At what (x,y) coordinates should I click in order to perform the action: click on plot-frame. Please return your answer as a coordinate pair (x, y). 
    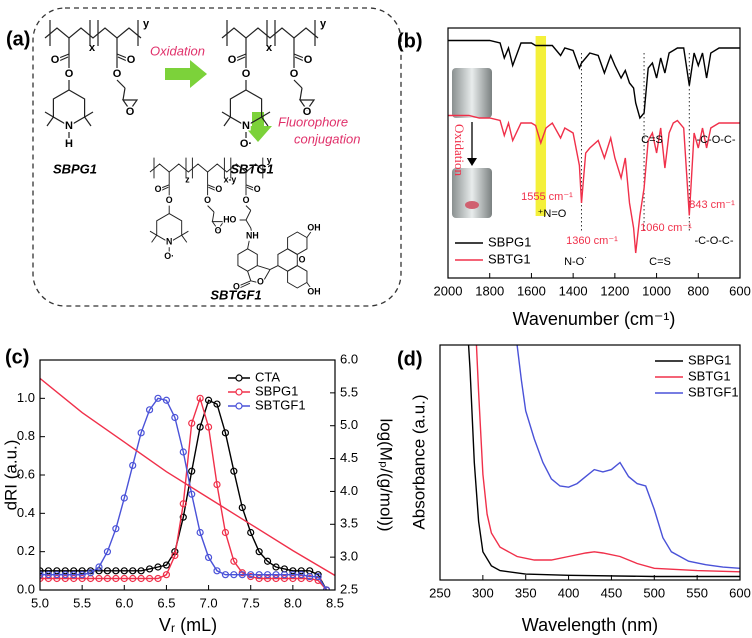
    Looking at the image, I should click on (590, 462).